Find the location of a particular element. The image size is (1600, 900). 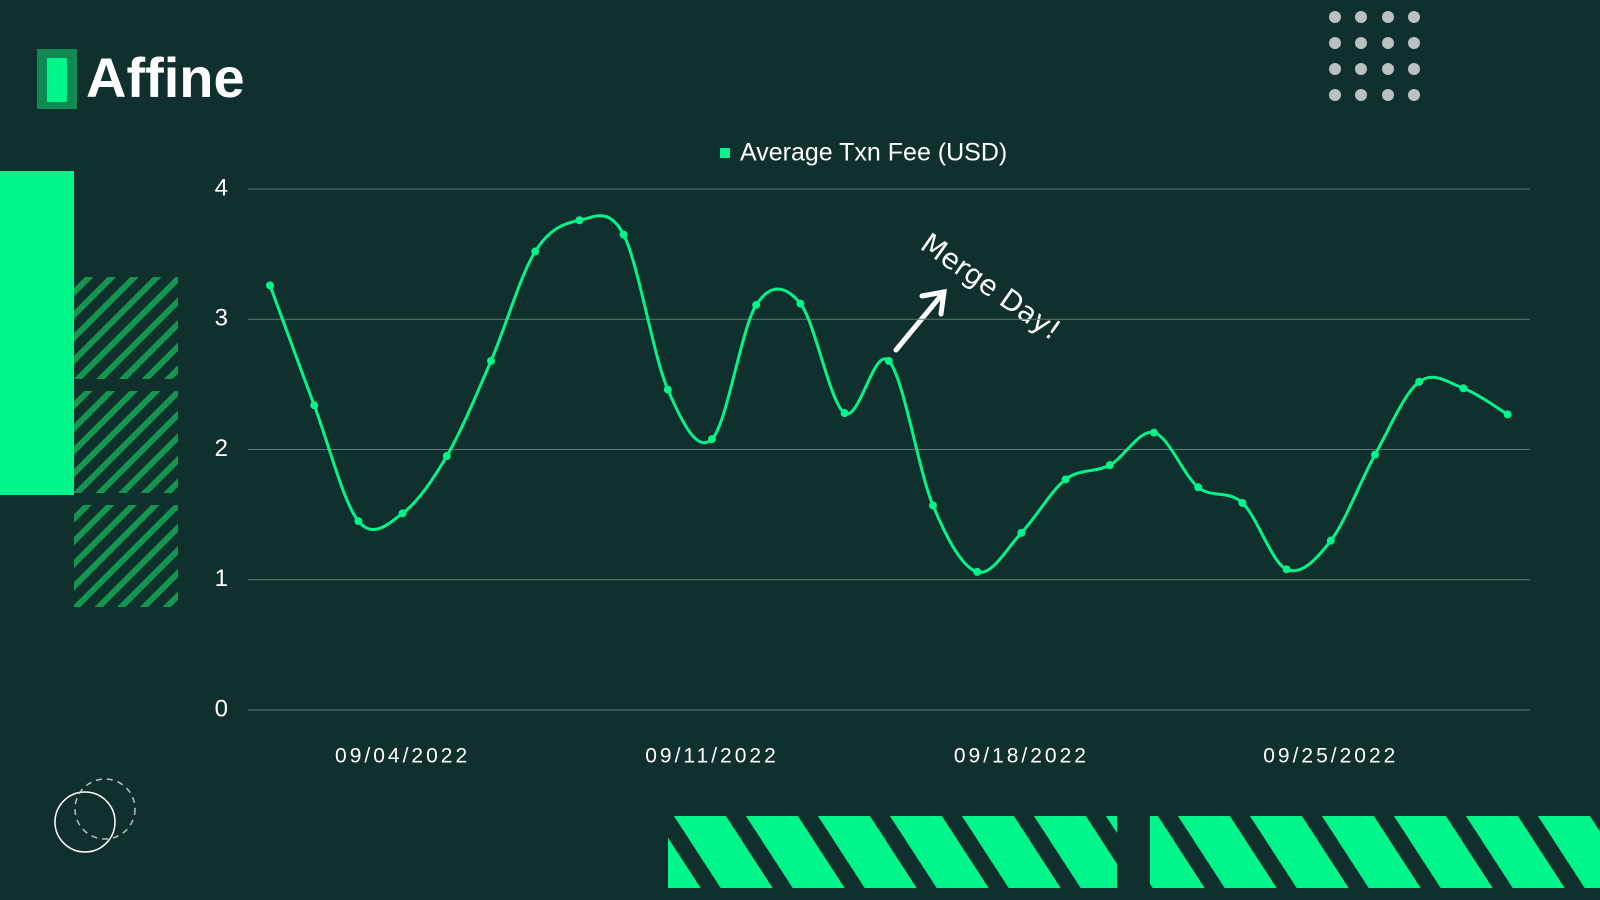

y-tick-label: 1 is located at coordinates (221, 578).